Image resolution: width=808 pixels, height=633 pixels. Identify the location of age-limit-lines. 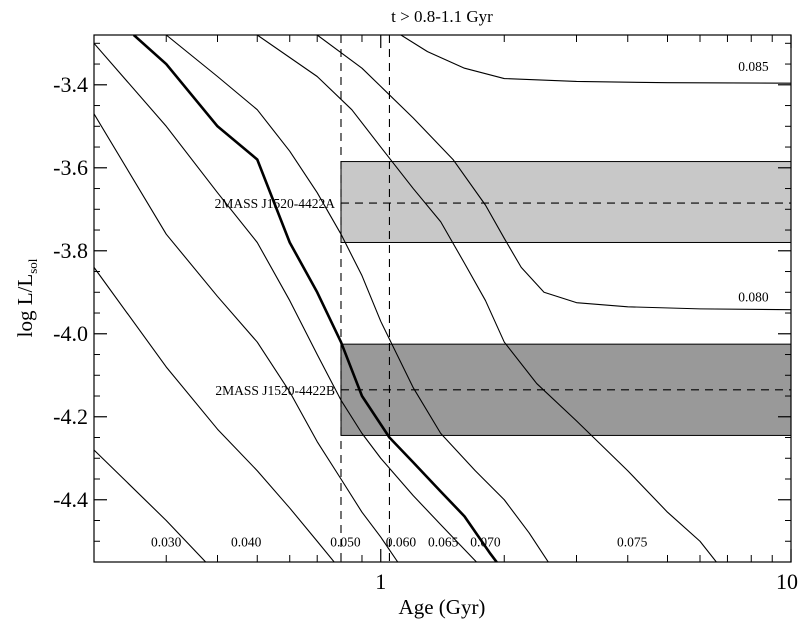
(365, 298).